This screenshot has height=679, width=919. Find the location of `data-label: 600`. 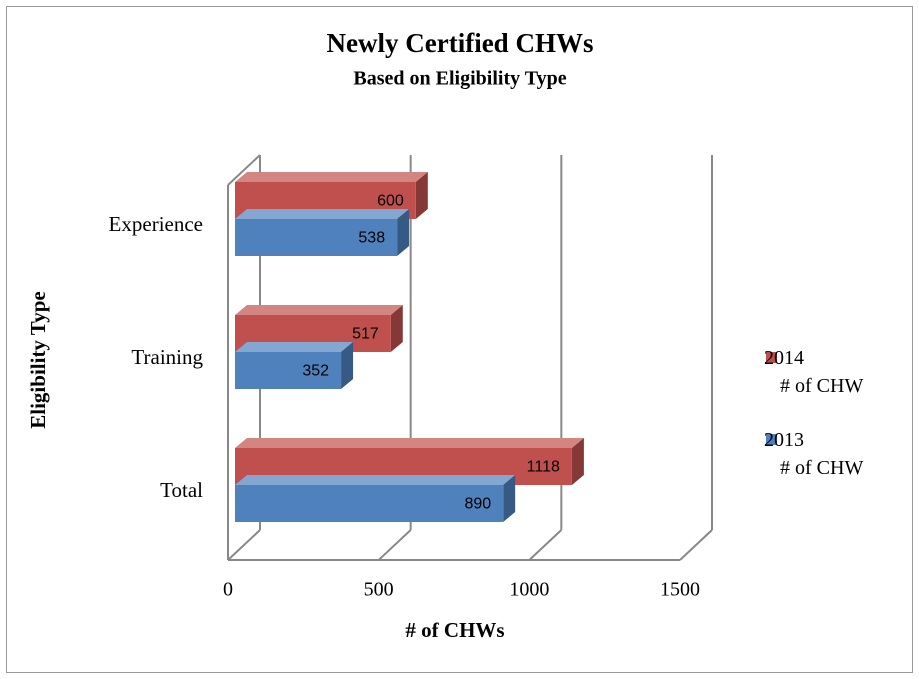

data-label: 600 is located at coordinates (390, 201).